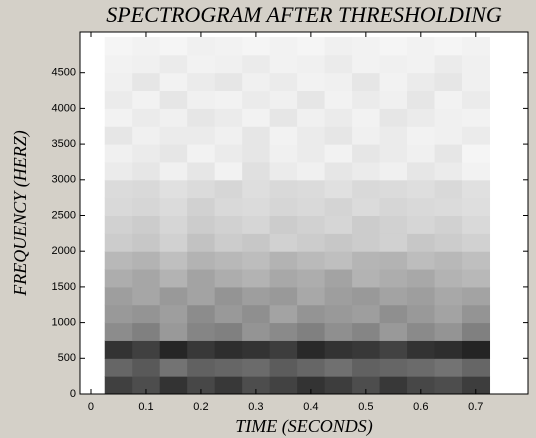  What do you see at coordinates (73, 394) in the screenshot?
I see `y-tick-label: 0` at bounding box center [73, 394].